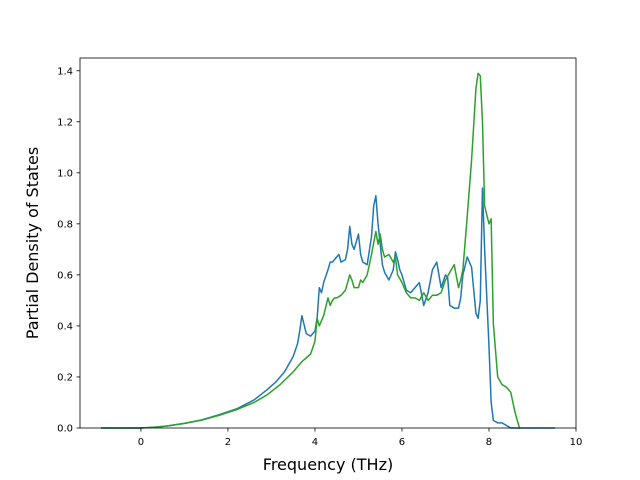 This screenshot has width=640, height=480. What do you see at coordinates (65, 122) in the screenshot?
I see `y-tick-label: 1.2` at bounding box center [65, 122].